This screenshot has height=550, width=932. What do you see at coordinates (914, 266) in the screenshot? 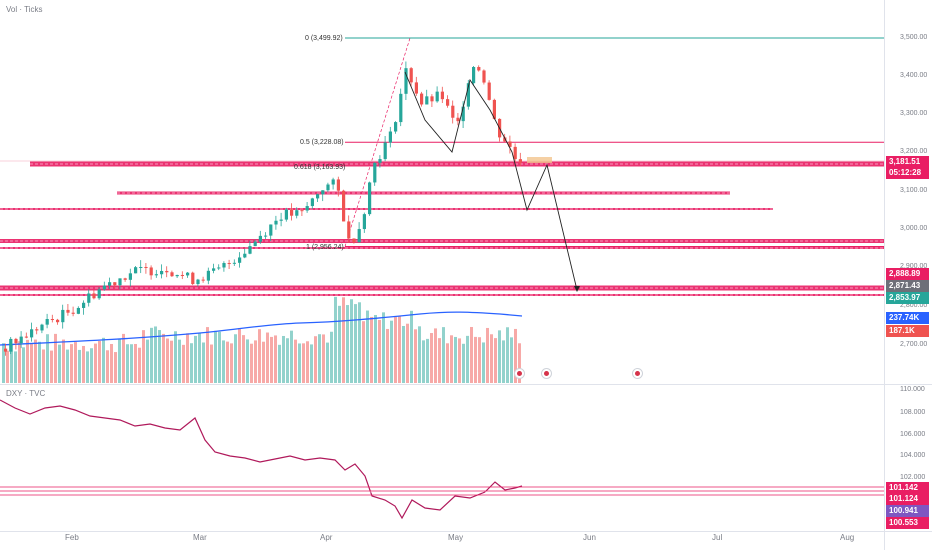
I see `price-tick: 2,900.00` at bounding box center [914, 266].